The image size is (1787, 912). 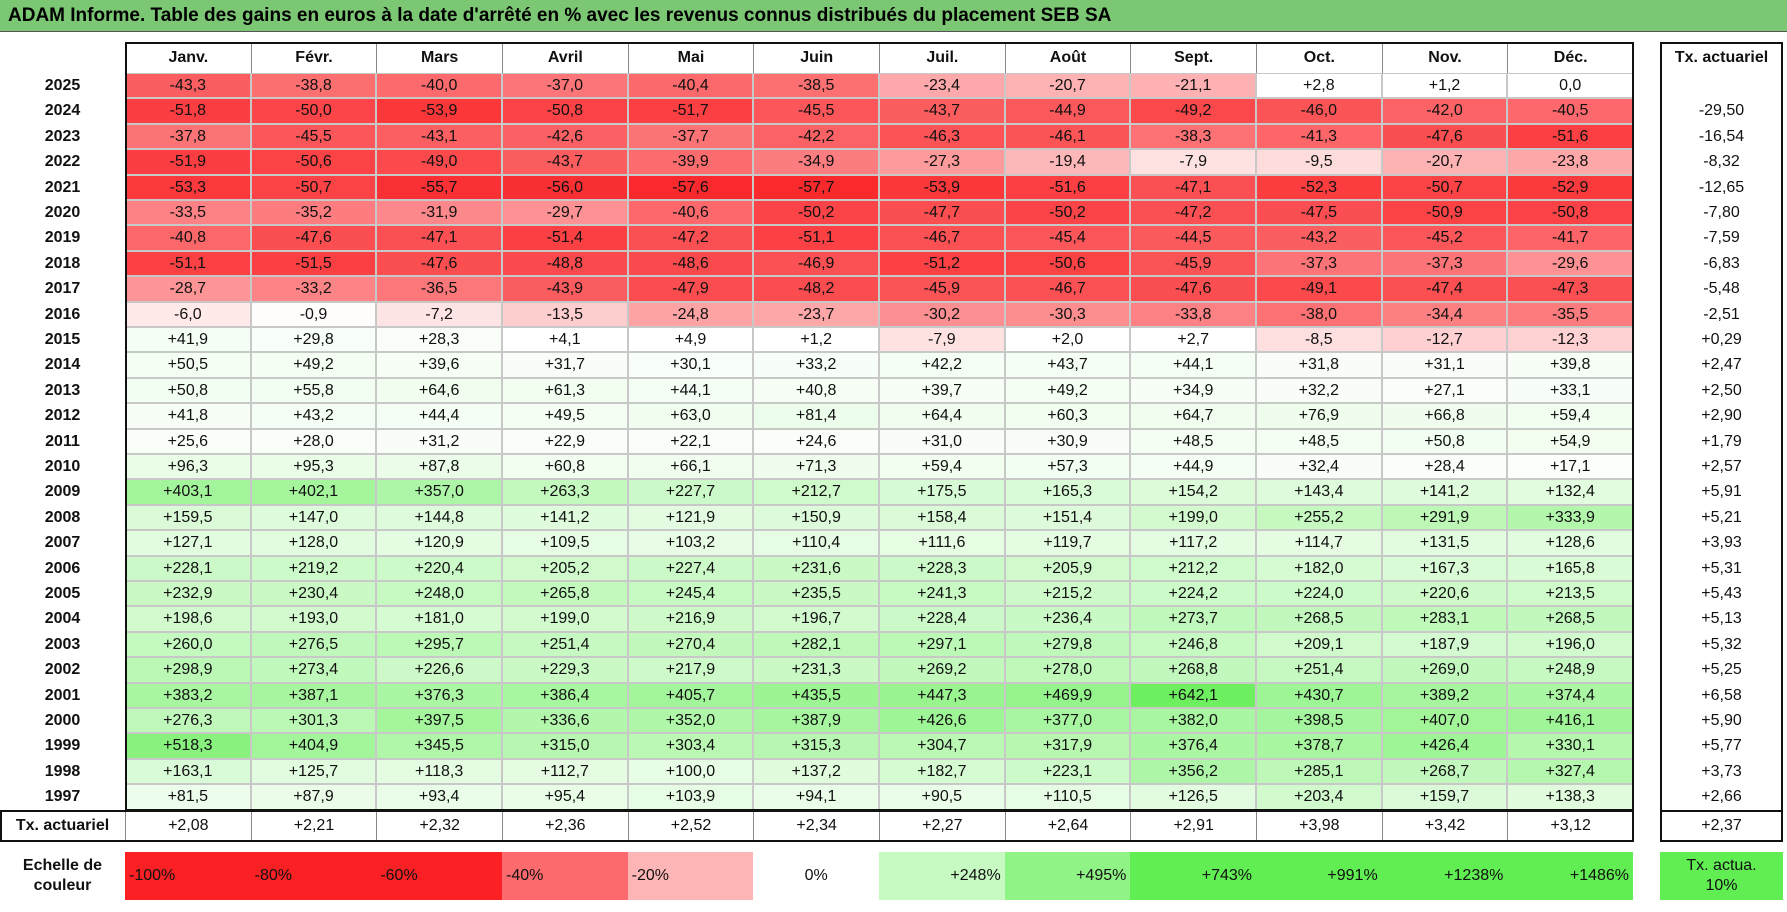 What do you see at coordinates (942, 825) in the screenshot?
I see `footer-cell: +2,27` at bounding box center [942, 825].